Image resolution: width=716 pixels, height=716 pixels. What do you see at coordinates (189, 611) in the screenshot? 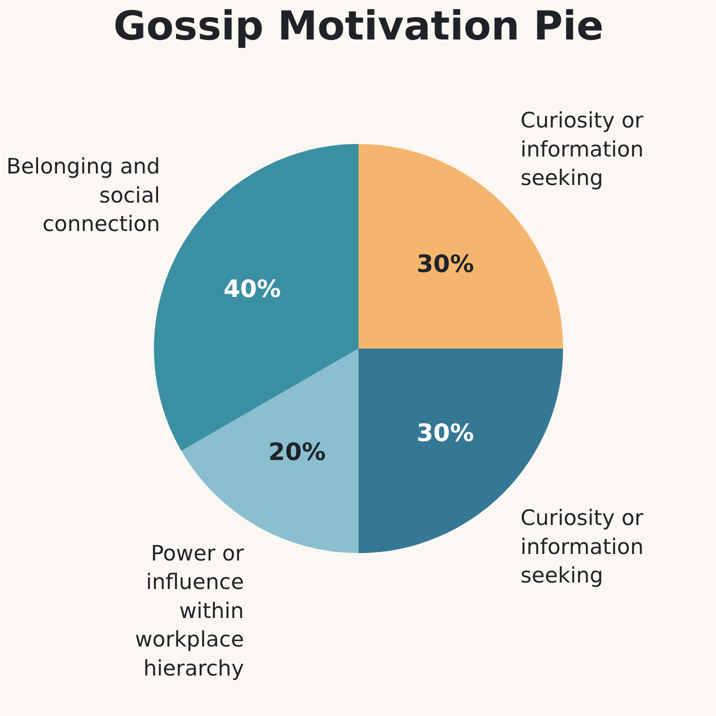
I see `slice-label: Power or influence within workplace hierarchy` at bounding box center [189, 611].